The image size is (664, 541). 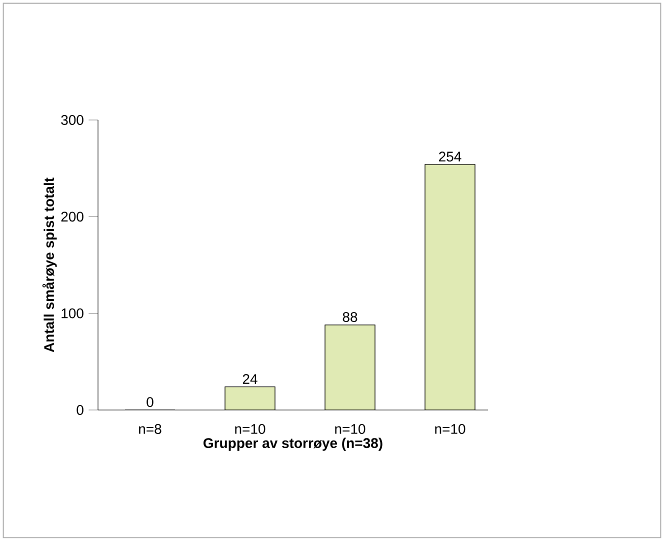 What do you see at coordinates (150, 402) in the screenshot?
I see `data-label: 0` at bounding box center [150, 402].